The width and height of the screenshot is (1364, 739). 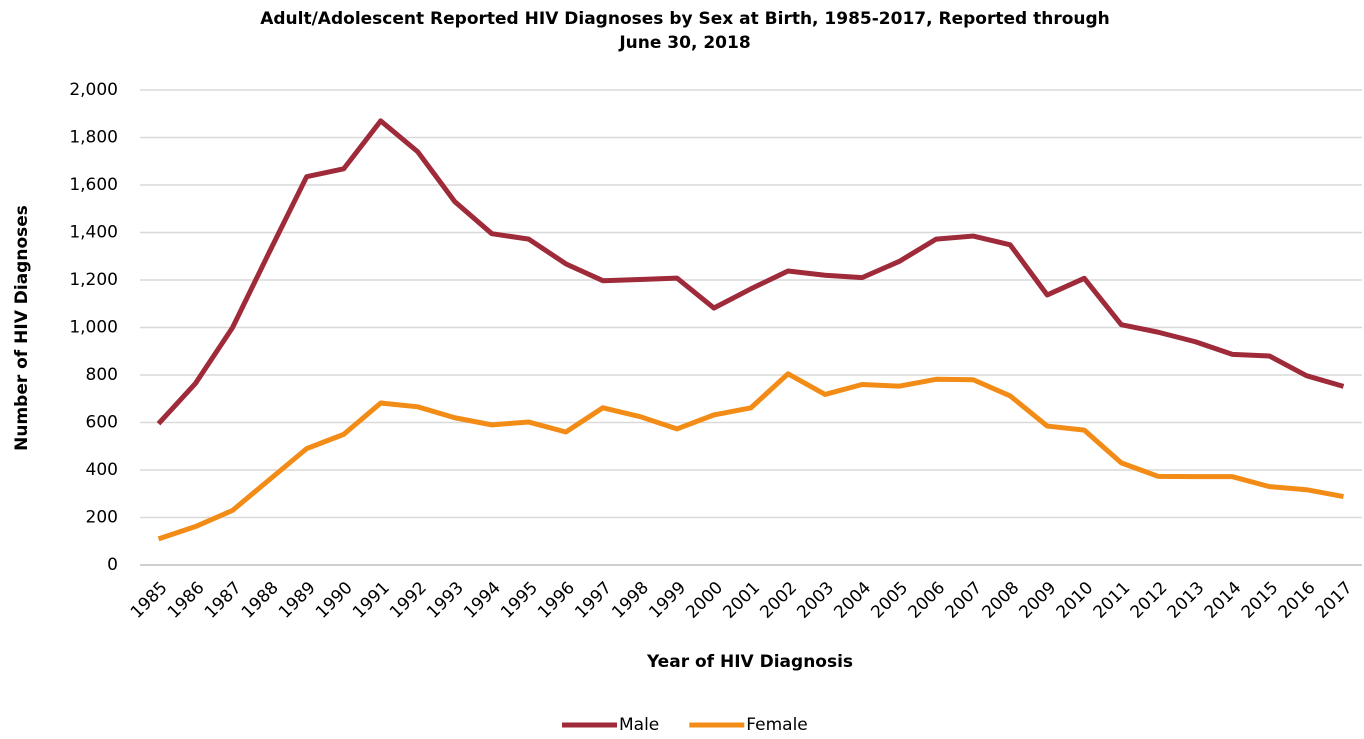 I want to click on x-tick-label: 2009, so click(x=1038, y=600).